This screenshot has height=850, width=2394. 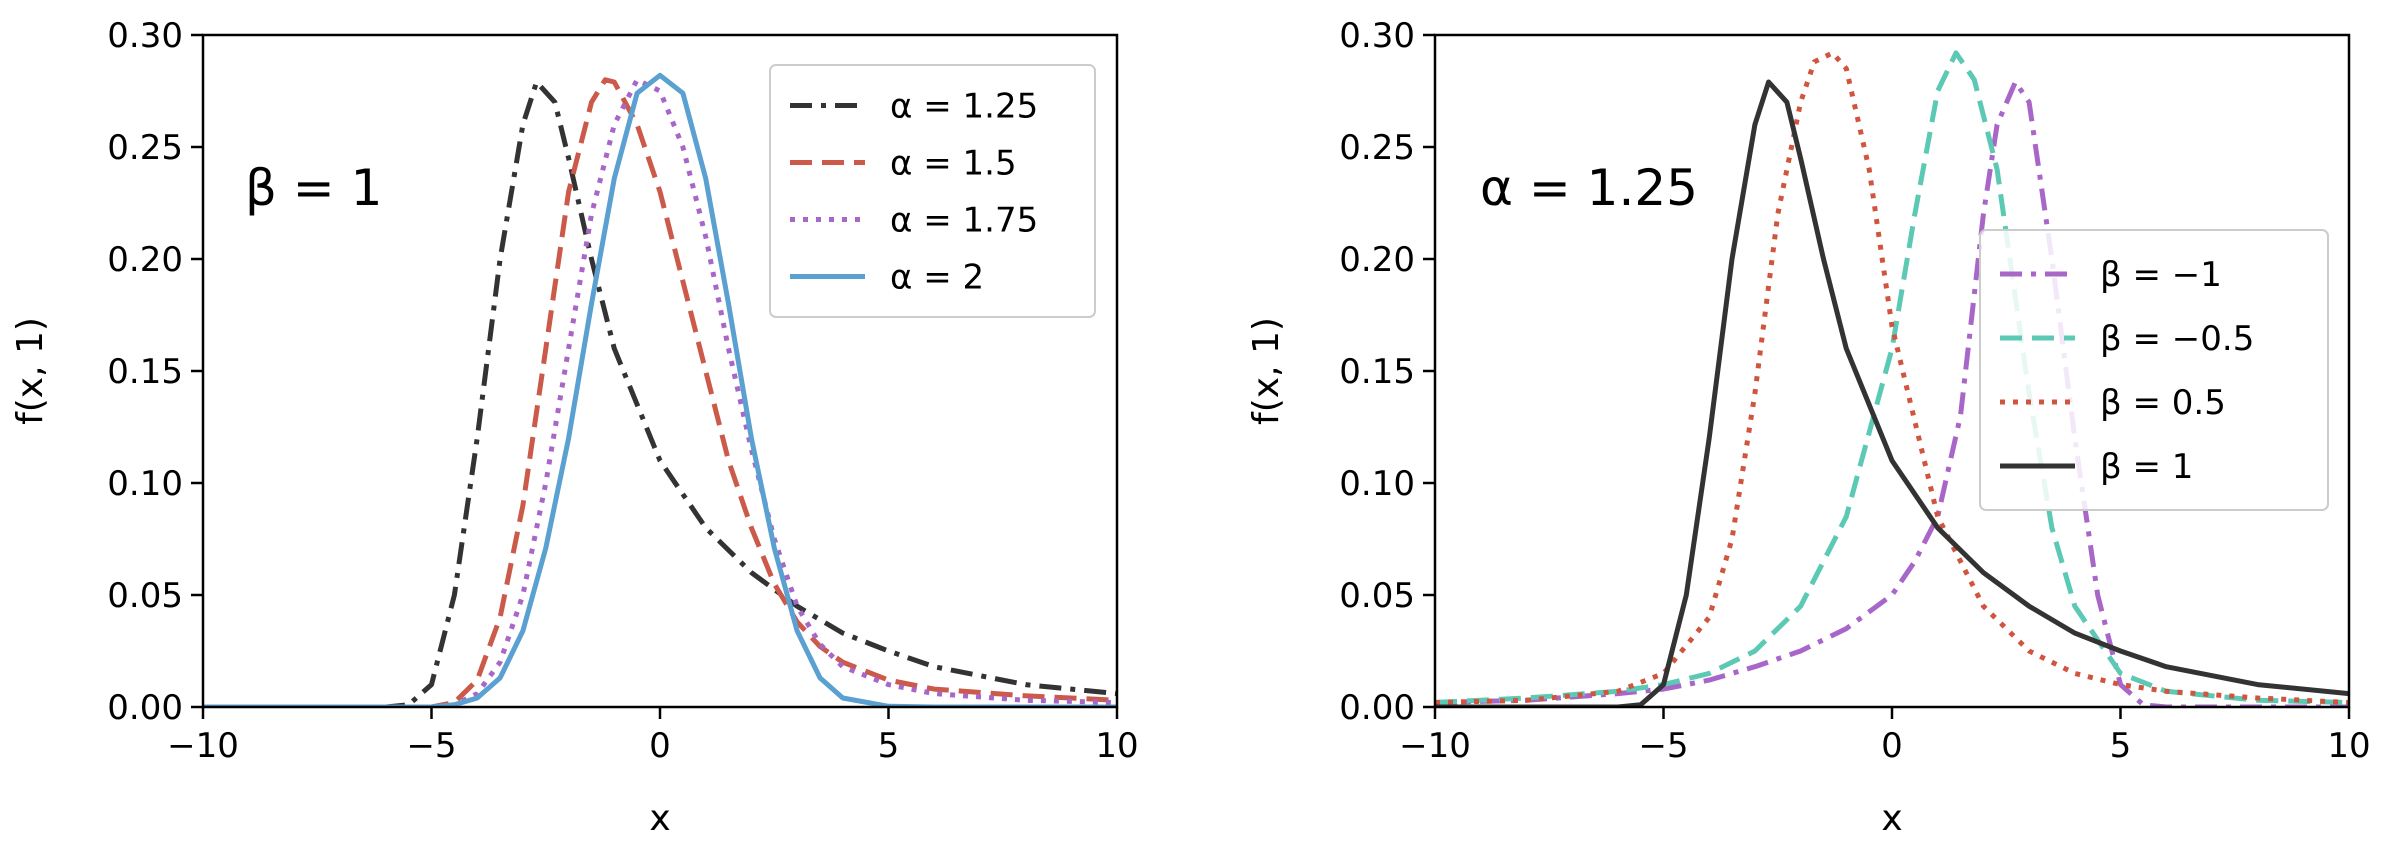 I want to click on legend-label: β = 0.5, so click(x=2163, y=403).